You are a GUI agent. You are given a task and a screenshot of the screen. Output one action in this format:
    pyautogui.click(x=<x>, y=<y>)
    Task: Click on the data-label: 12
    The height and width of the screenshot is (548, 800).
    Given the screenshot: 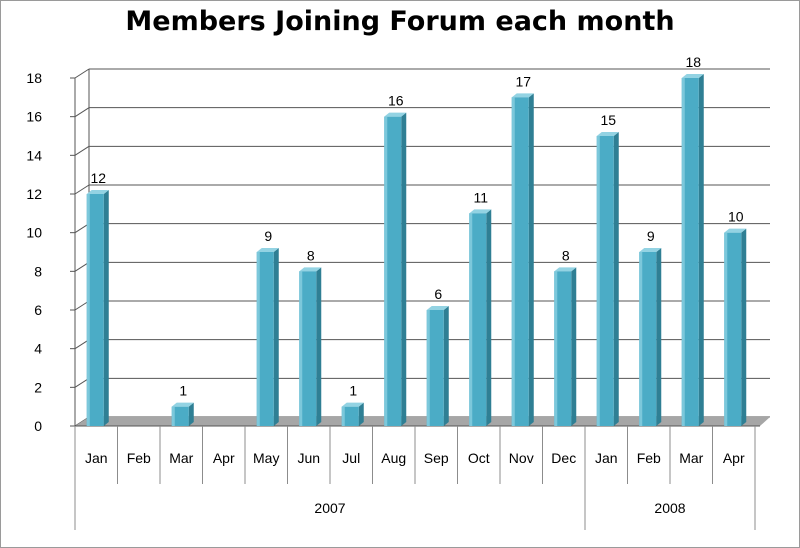 What is the action you would take?
    pyautogui.click(x=98, y=178)
    